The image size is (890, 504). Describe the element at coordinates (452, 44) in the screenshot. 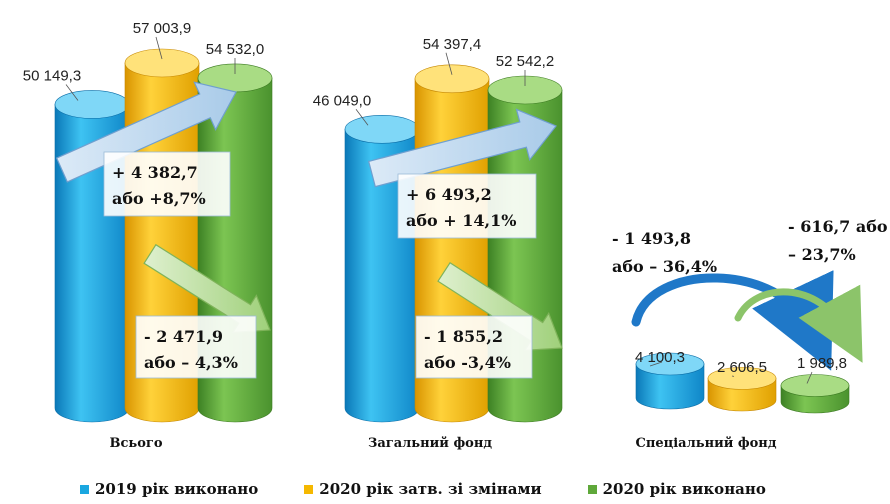

I see `value-label: 54 397,4` at that location.